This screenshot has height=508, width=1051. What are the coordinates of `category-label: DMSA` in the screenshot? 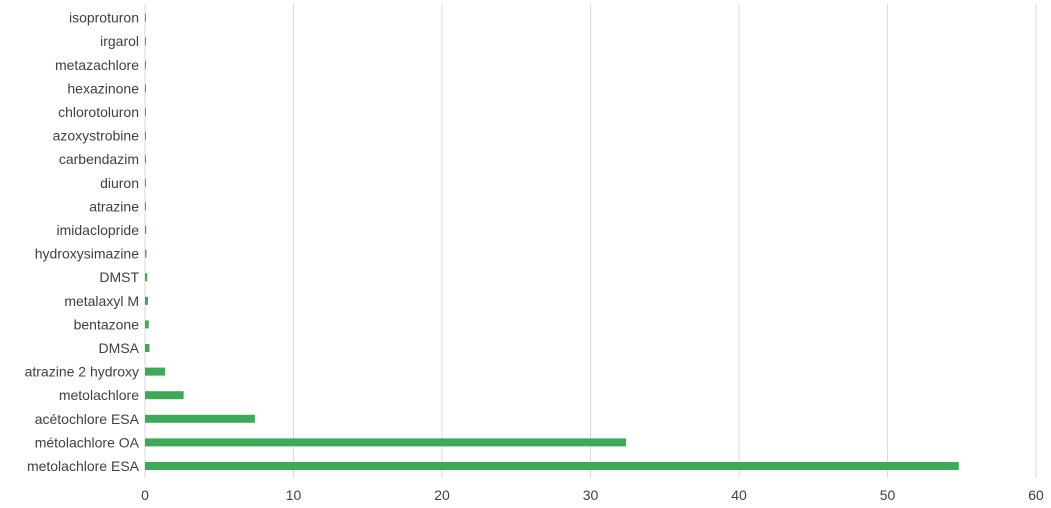 It's located at (119, 348).